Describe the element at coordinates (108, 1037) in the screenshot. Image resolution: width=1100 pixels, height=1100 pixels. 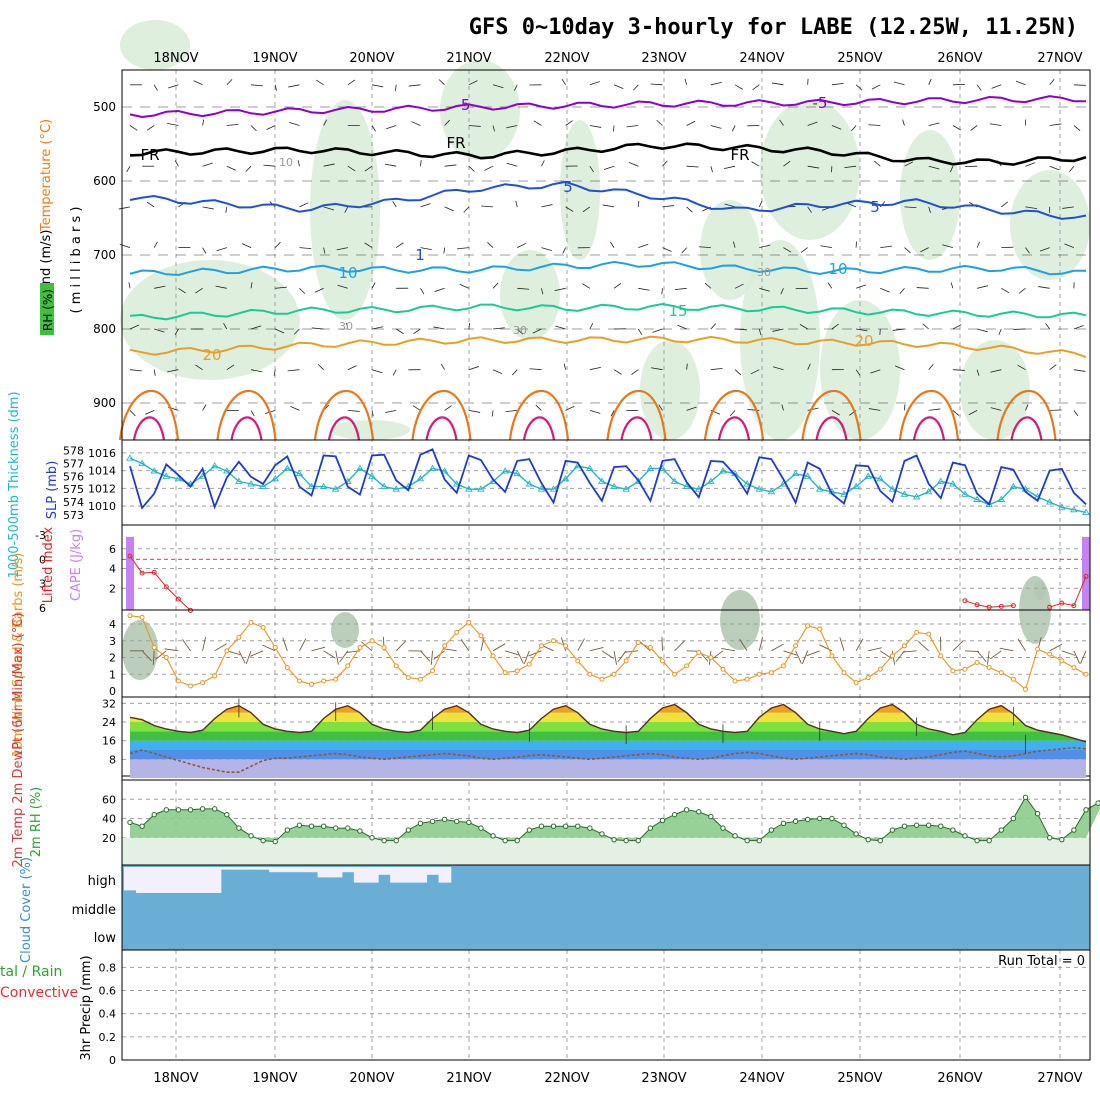
I see `precip-tick-label: 0.2` at that location.